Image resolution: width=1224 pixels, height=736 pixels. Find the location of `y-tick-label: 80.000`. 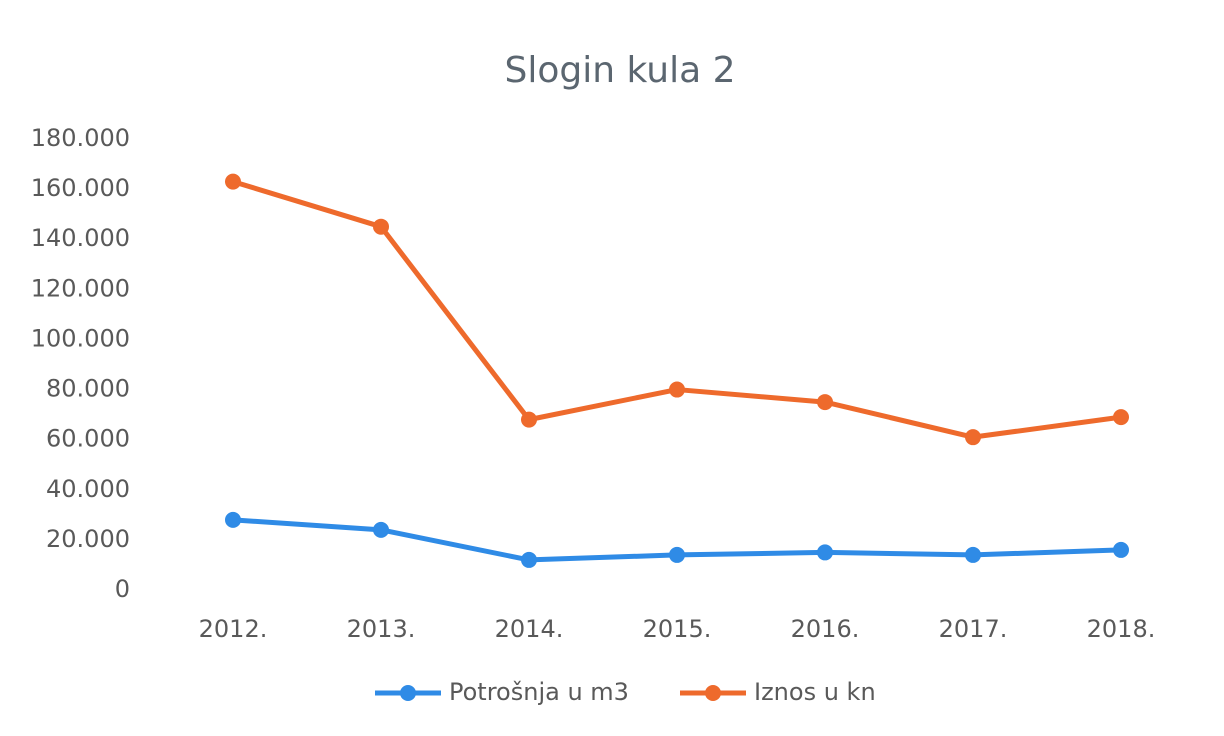

y-tick-label: 80.000 is located at coordinates (88, 389).